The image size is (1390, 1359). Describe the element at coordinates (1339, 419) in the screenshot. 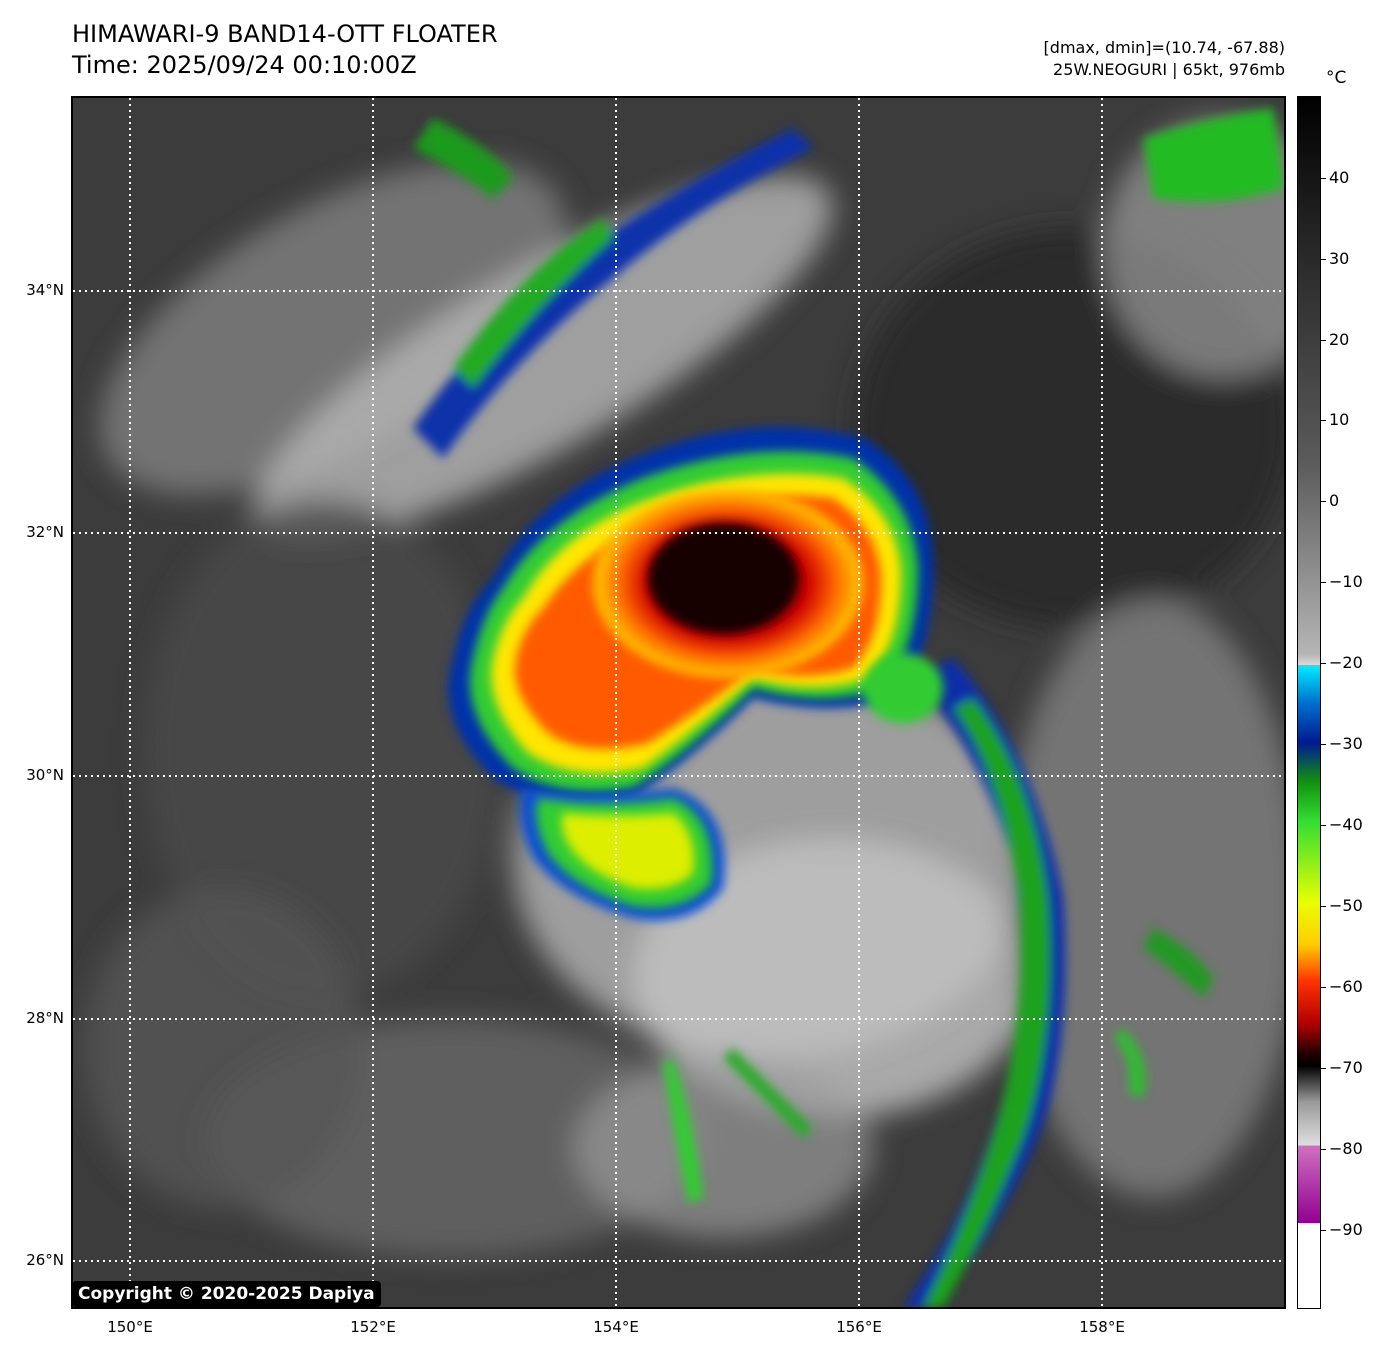

I see `colorbar-tick-10: 10` at that location.